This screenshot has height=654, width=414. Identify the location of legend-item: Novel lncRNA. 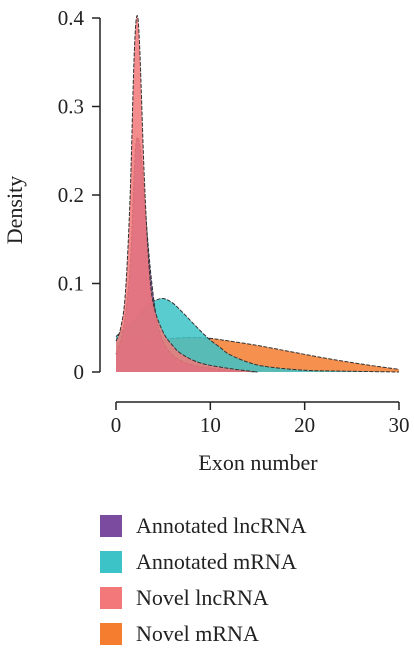
(203, 598).